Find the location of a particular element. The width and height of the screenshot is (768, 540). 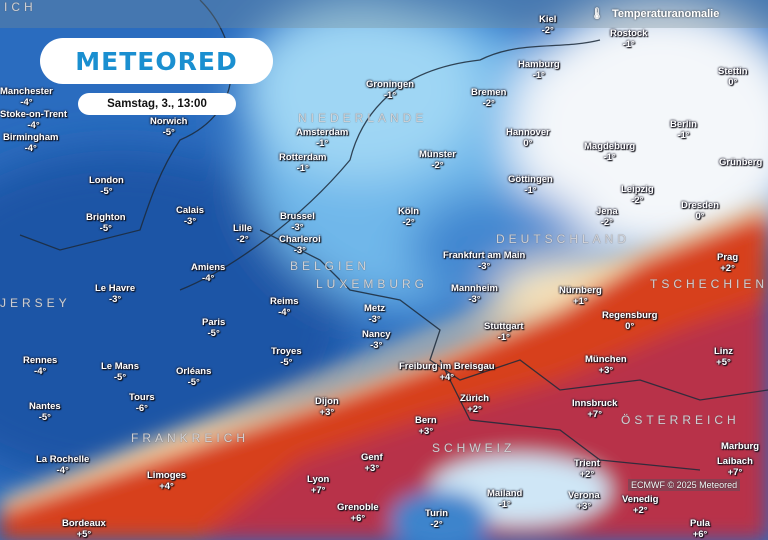

city-label: Calais -3° is located at coordinates (190, 216).